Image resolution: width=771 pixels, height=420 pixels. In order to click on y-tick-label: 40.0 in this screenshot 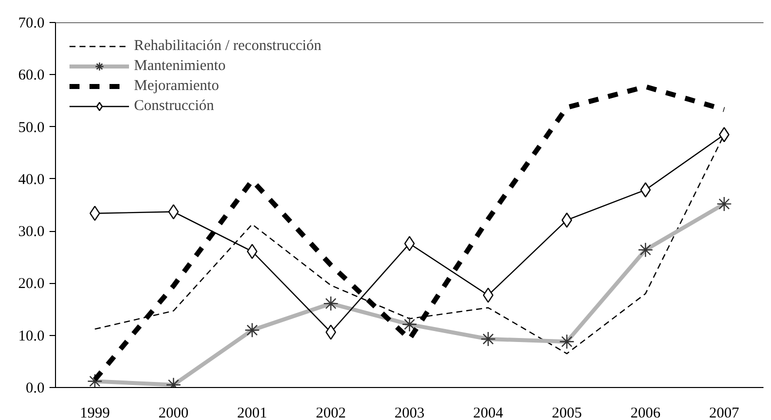, I will do `click(31, 180)`.